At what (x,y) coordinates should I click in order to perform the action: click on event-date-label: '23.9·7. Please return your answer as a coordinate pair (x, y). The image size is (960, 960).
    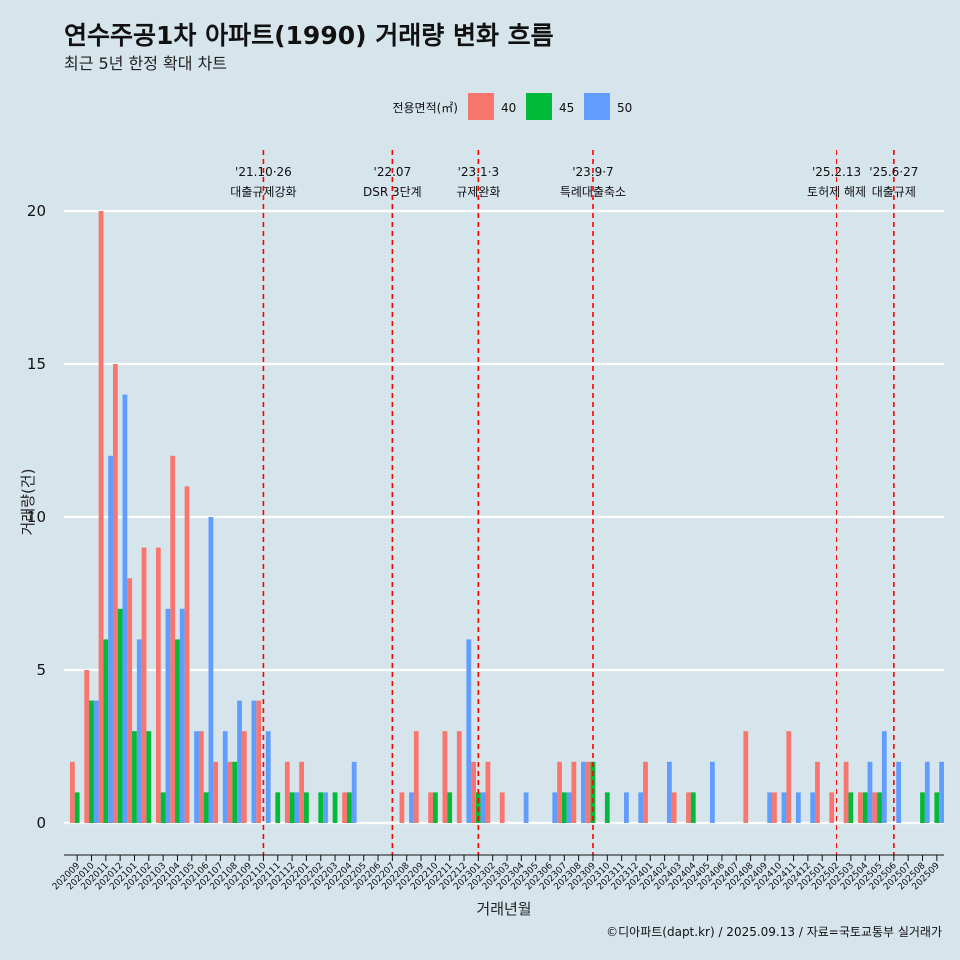
    Looking at the image, I should click on (592, 172).